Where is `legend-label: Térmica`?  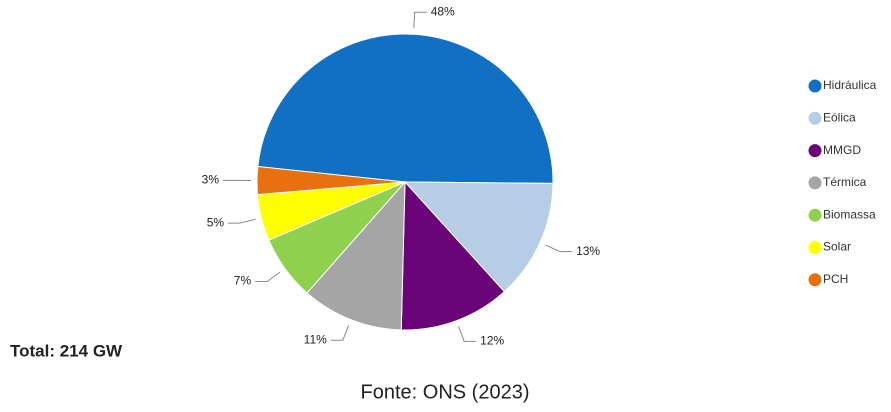
legend-label: Térmica is located at coordinates (845, 182).